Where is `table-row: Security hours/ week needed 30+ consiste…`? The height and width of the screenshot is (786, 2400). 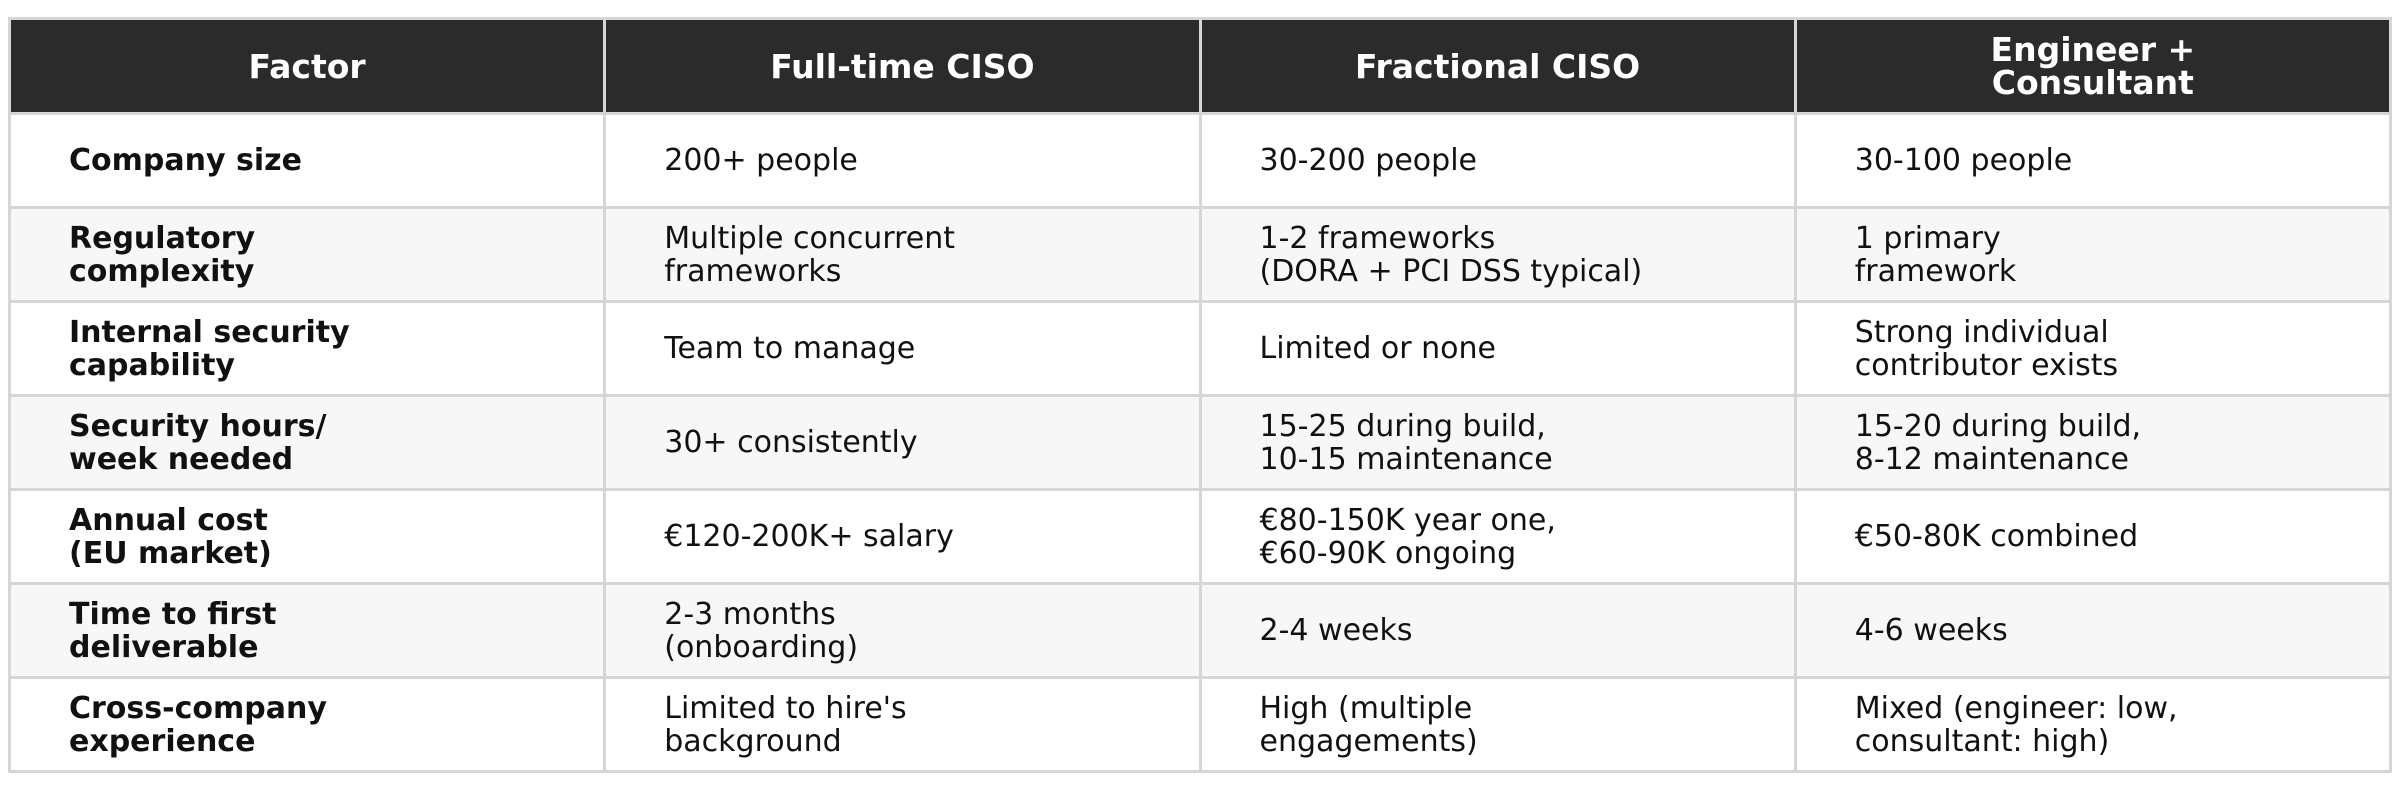
table-row: Security hours/ week needed 30+ consiste… is located at coordinates (1200, 442).